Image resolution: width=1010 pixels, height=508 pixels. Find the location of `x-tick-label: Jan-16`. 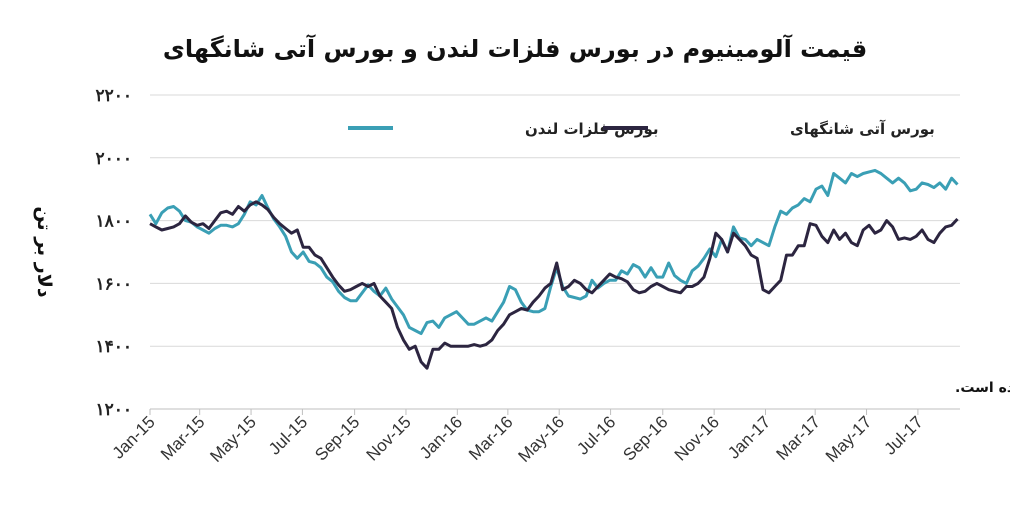

x-tick-label: Jan-16 is located at coordinates (441, 437).